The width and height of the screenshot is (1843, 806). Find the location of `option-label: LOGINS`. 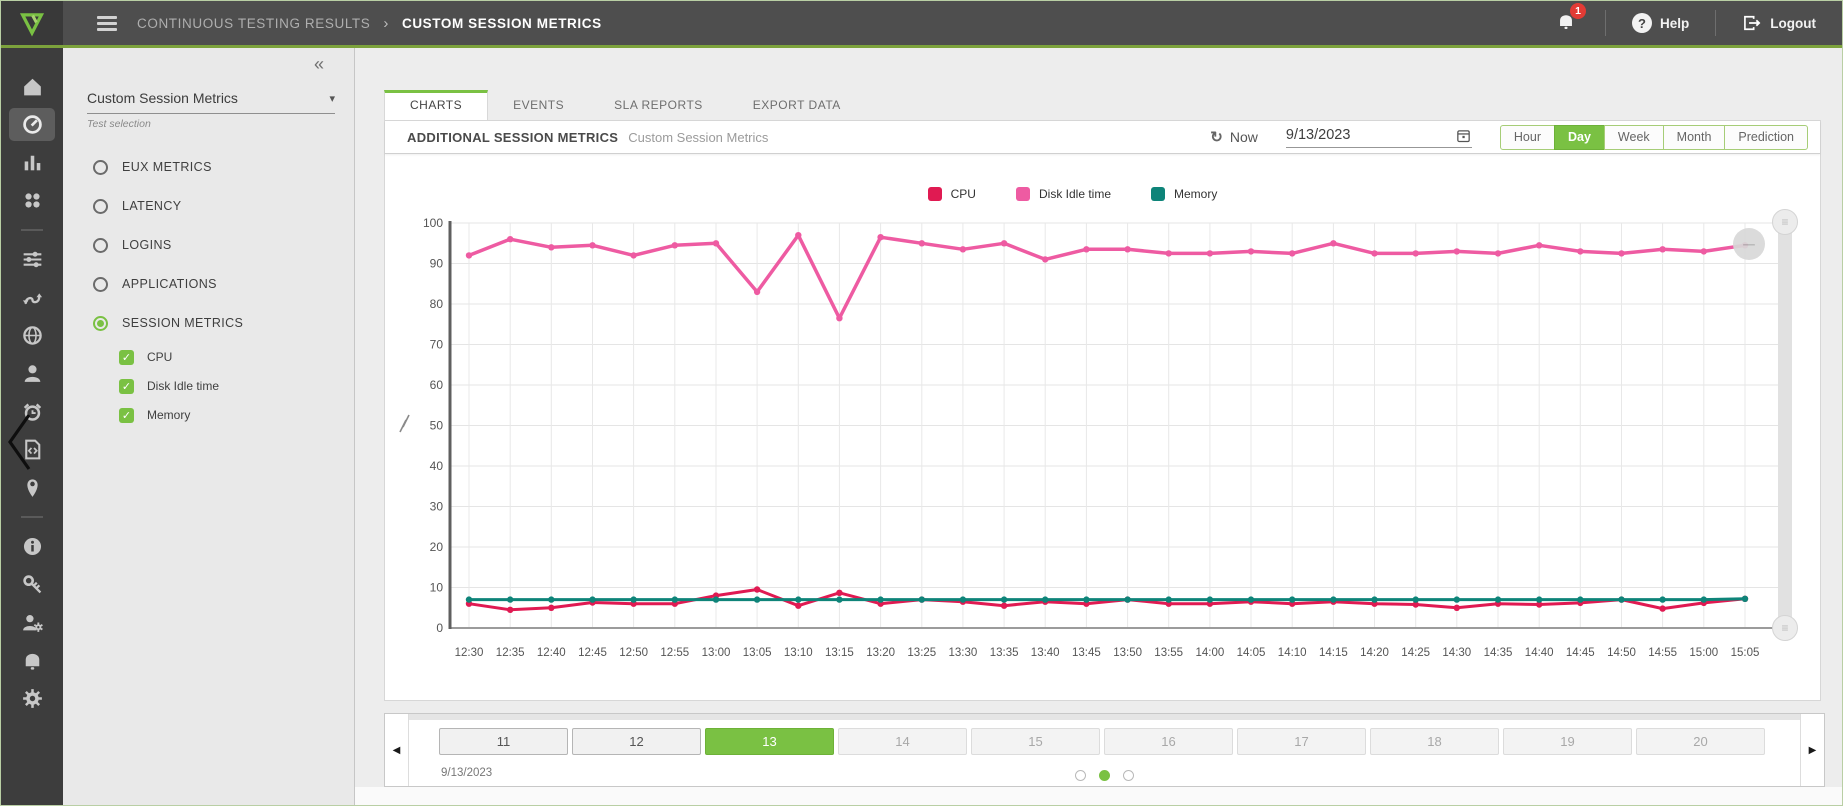

option-label: LOGINS is located at coordinates (147, 245).